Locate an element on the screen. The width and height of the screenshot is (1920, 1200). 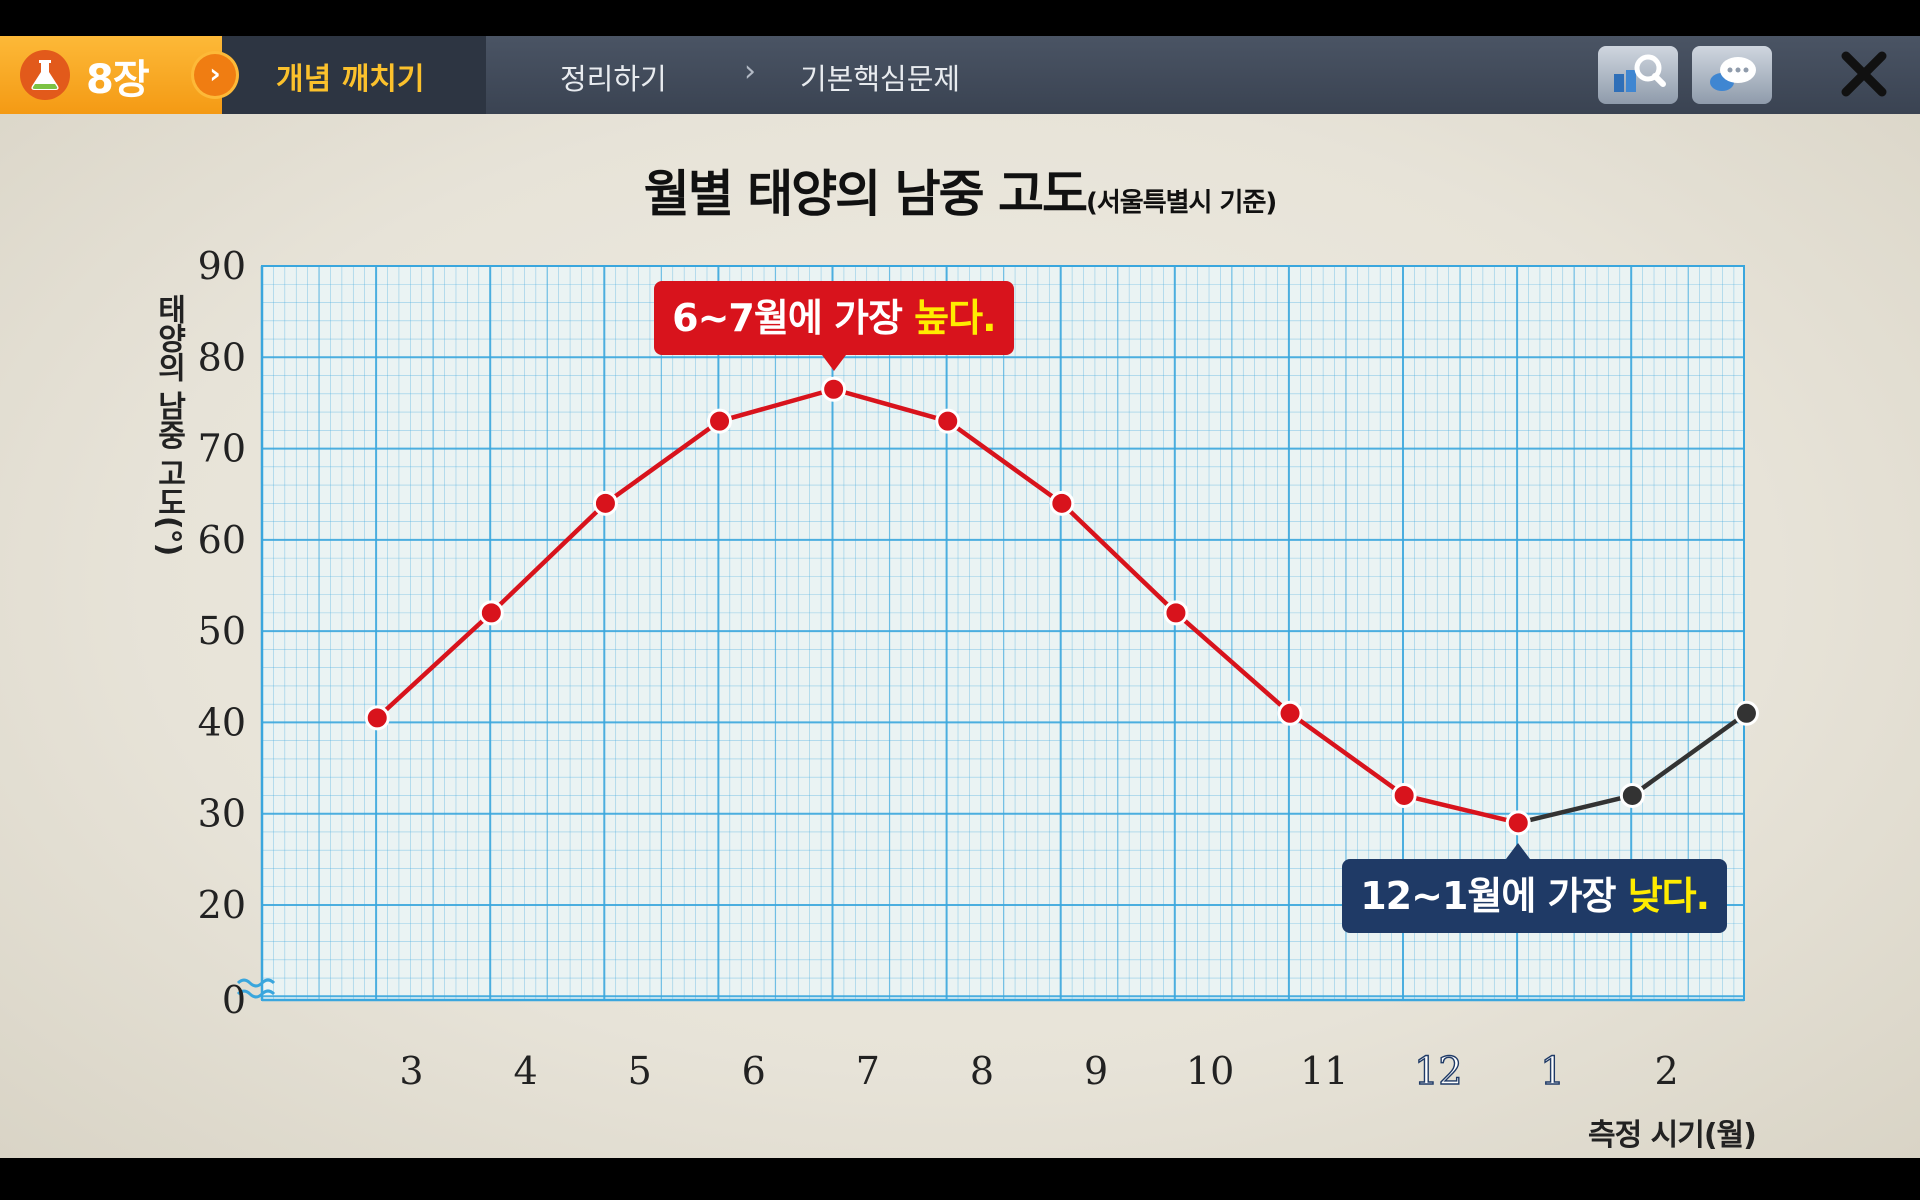
chat-bubble-icon is located at coordinates (1733, 74).